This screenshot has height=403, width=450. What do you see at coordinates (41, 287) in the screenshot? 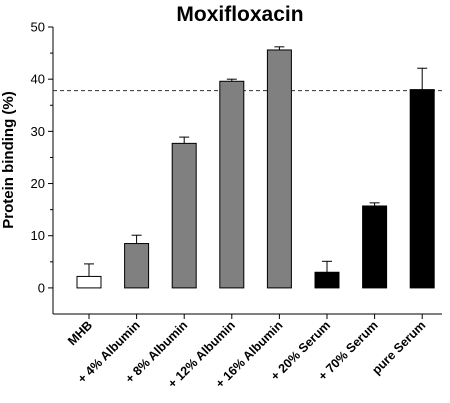
I see `y-tick-label-0: 0` at bounding box center [41, 287].